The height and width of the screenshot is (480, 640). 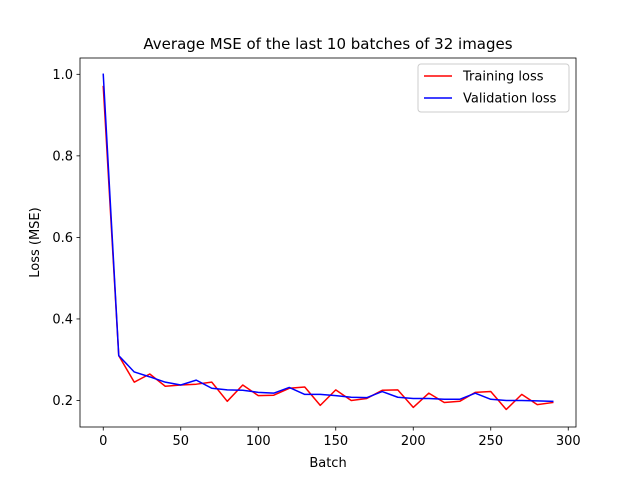 What do you see at coordinates (62, 238) in the screenshot?
I see `y-tick-label: 0.6` at bounding box center [62, 238].